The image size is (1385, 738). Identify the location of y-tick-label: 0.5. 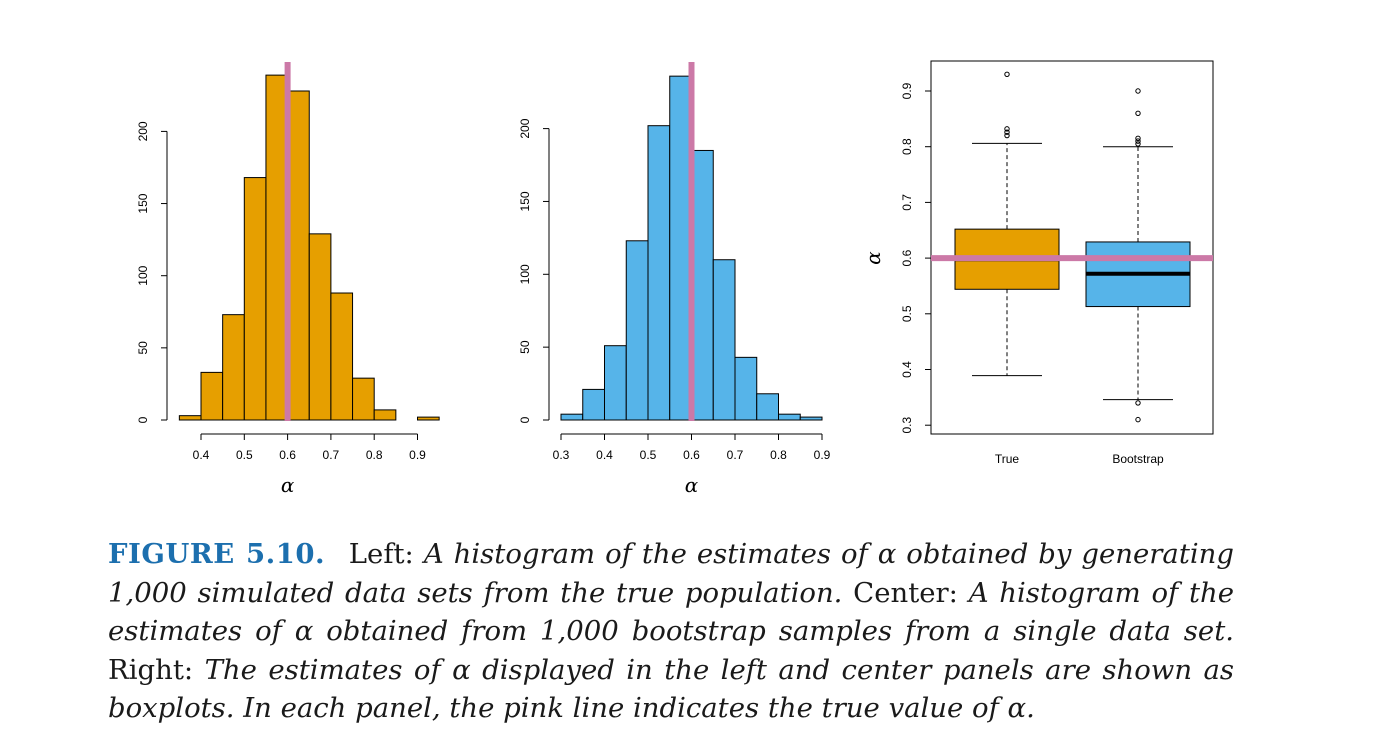
(907, 313).